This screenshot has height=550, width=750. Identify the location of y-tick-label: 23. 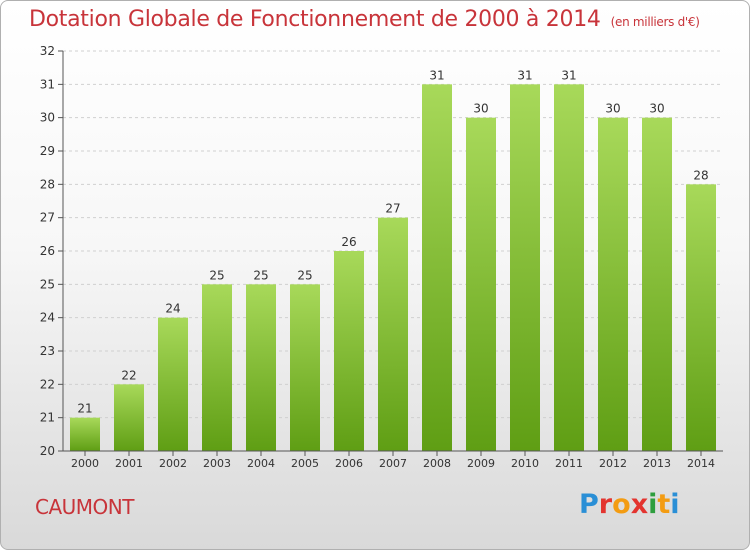
(47, 351).